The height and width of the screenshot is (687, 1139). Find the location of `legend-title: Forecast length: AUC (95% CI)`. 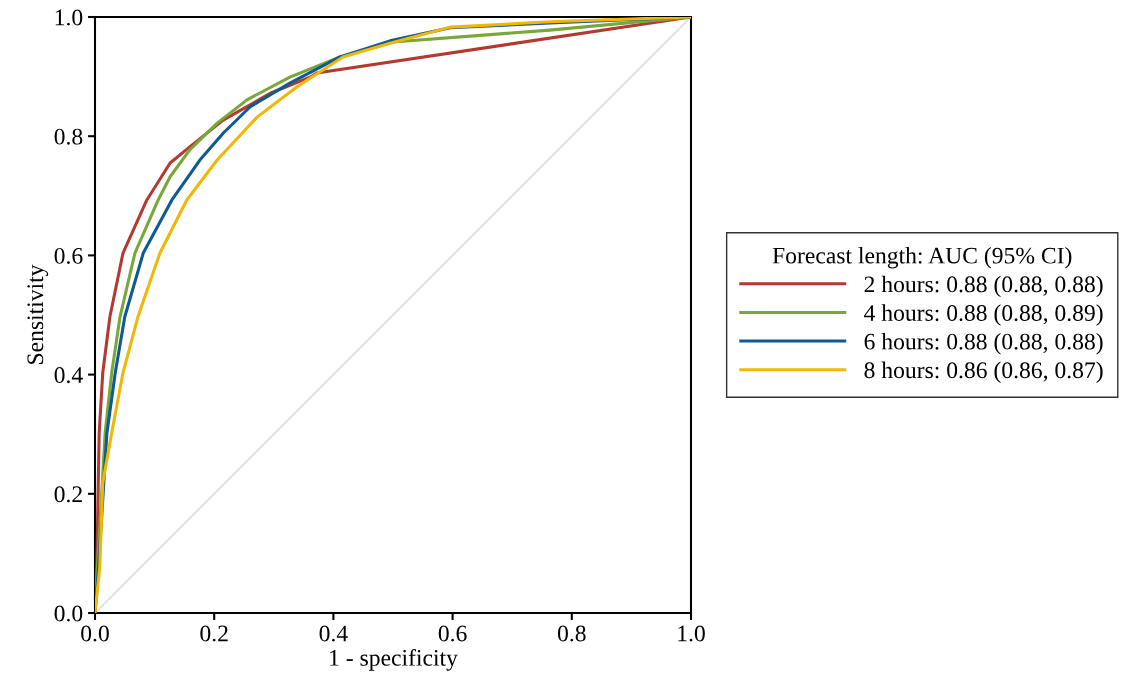

legend-title: Forecast length: AUC (95% CI) is located at coordinates (922, 257).